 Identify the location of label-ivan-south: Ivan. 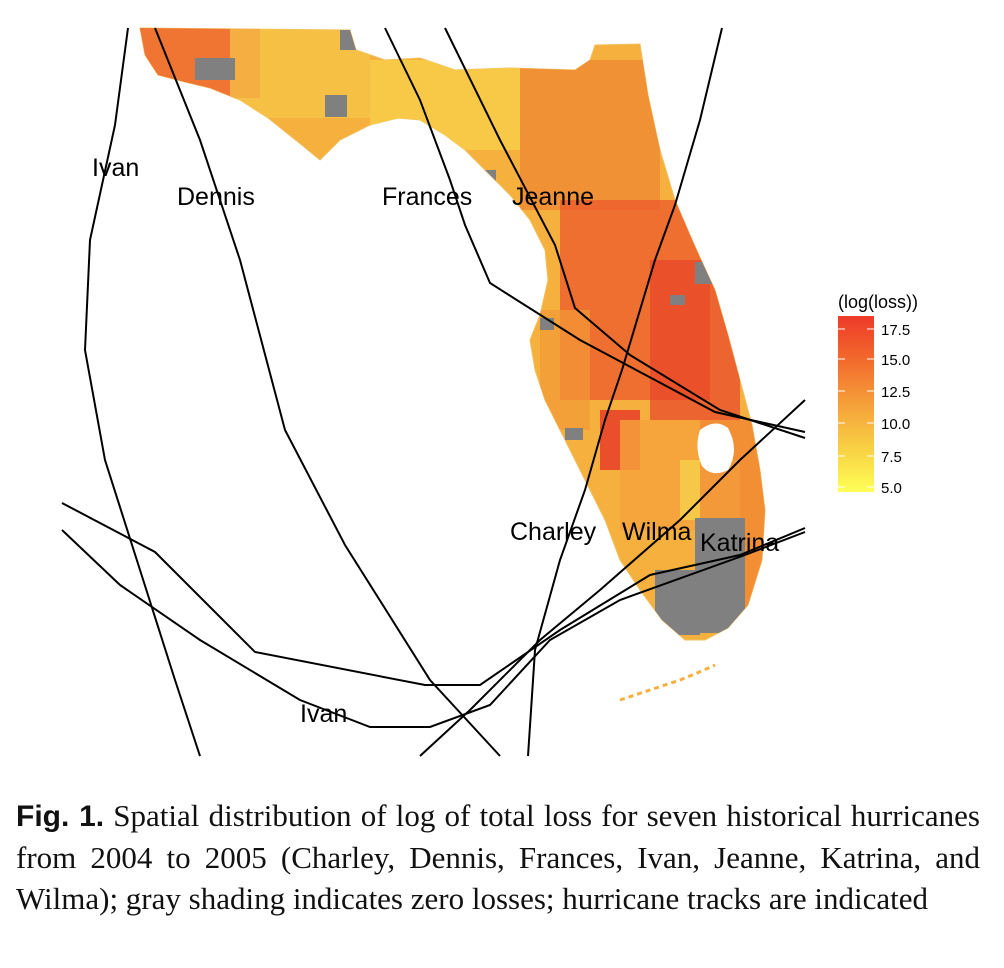
(323, 714).